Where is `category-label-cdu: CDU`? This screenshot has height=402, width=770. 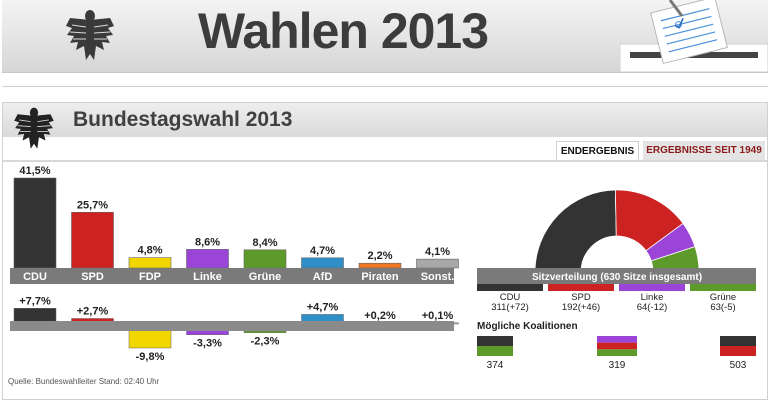 category-label-cdu: CDU is located at coordinates (35, 277).